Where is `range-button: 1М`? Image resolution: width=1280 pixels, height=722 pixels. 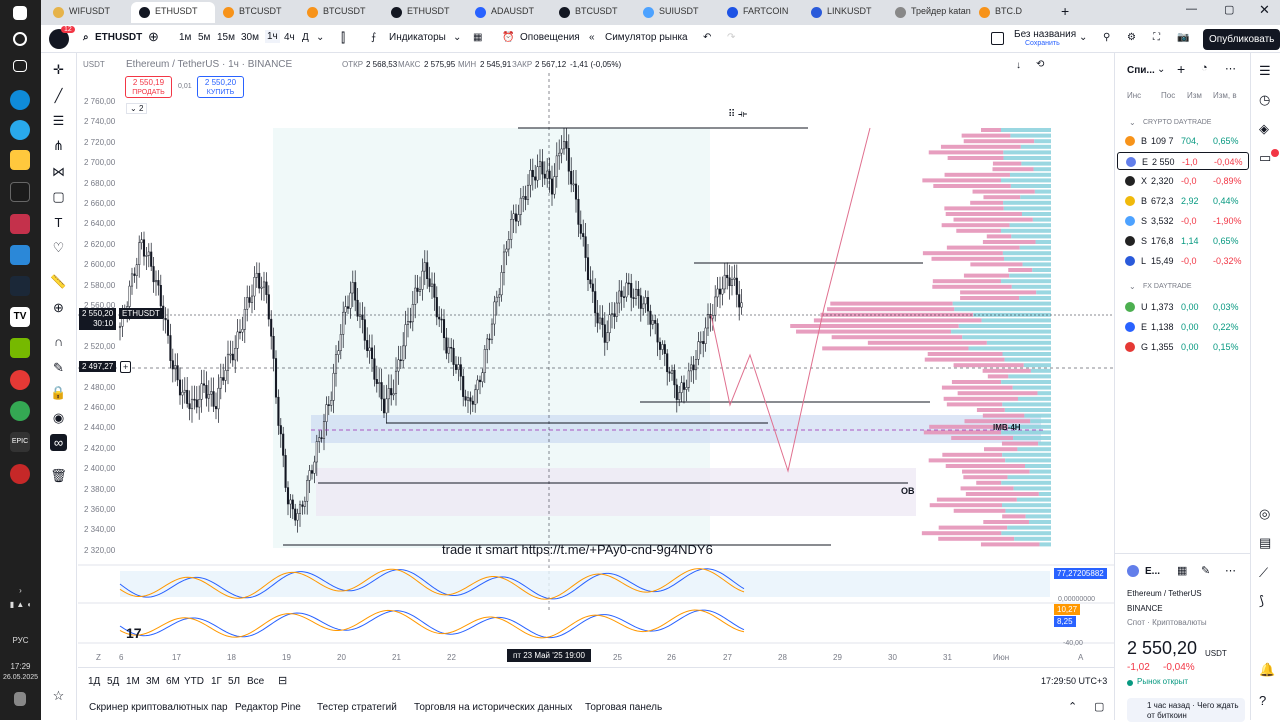 range-button: 1М is located at coordinates (133, 681).